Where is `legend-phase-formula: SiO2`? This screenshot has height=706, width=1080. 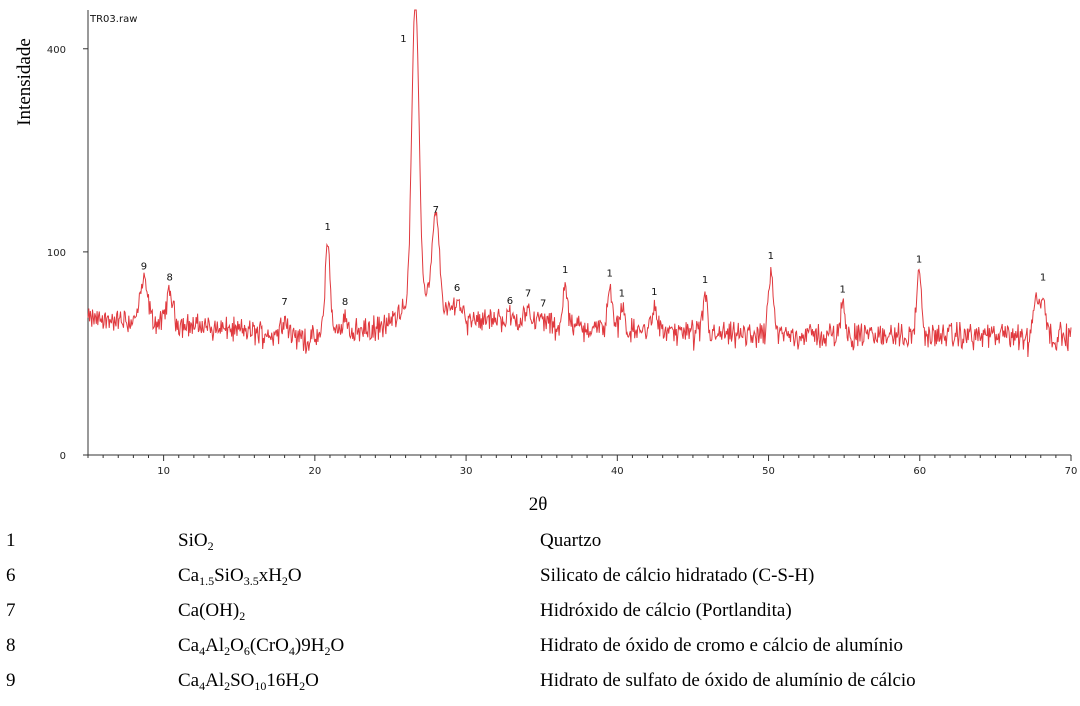 legend-phase-formula: SiO2 is located at coordinates (196, 541).